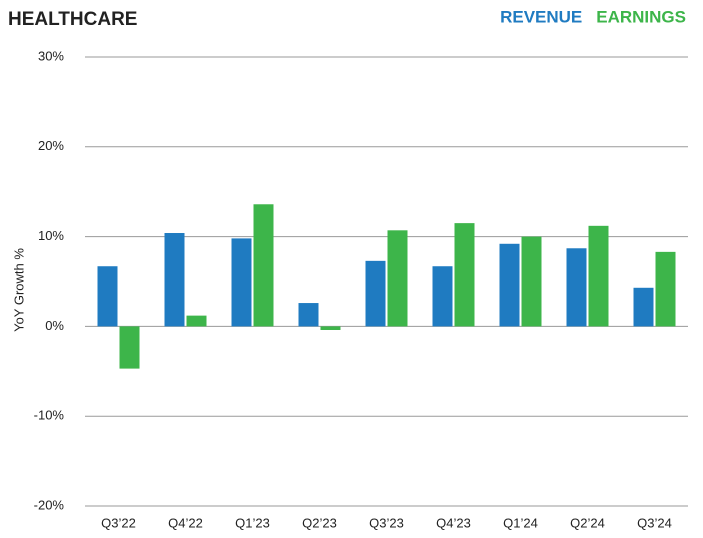  What do you see at coordinates (51, 55) in the screenshot?
I see `y-tick-label: 30%` at bounding box center [51, 55].